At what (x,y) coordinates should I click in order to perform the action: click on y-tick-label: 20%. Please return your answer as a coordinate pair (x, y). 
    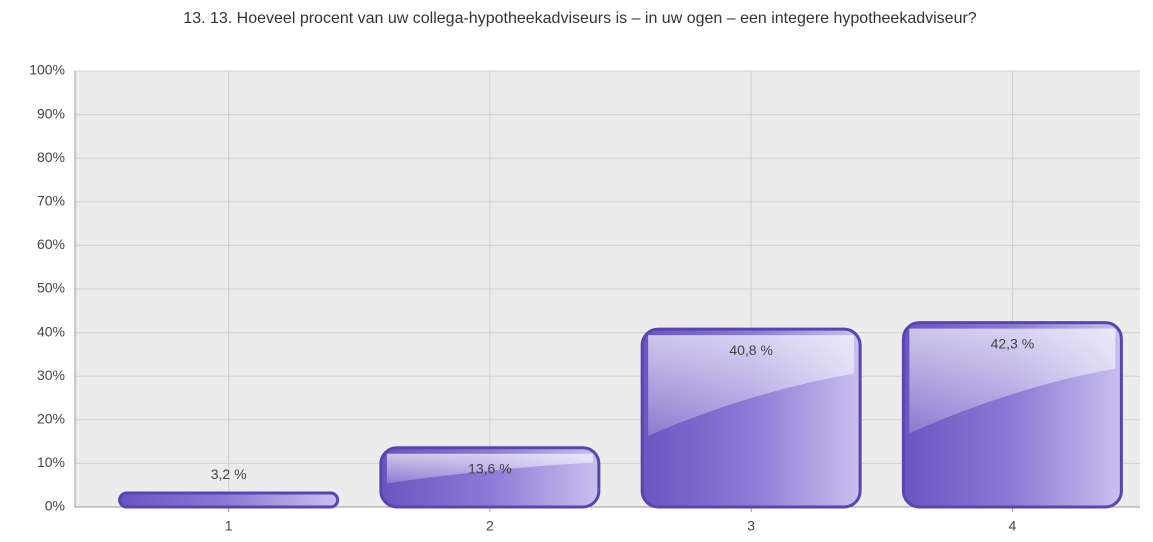
    Looking at the image, I should click on (51, 419).